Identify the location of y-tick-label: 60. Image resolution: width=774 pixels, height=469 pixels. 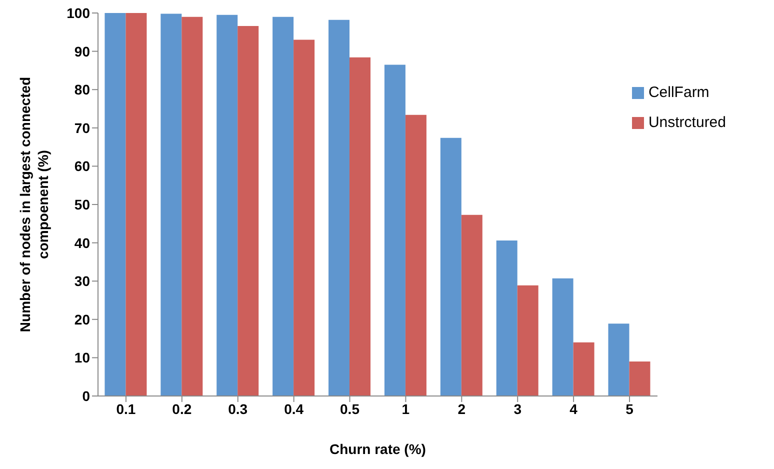
(82, 166).